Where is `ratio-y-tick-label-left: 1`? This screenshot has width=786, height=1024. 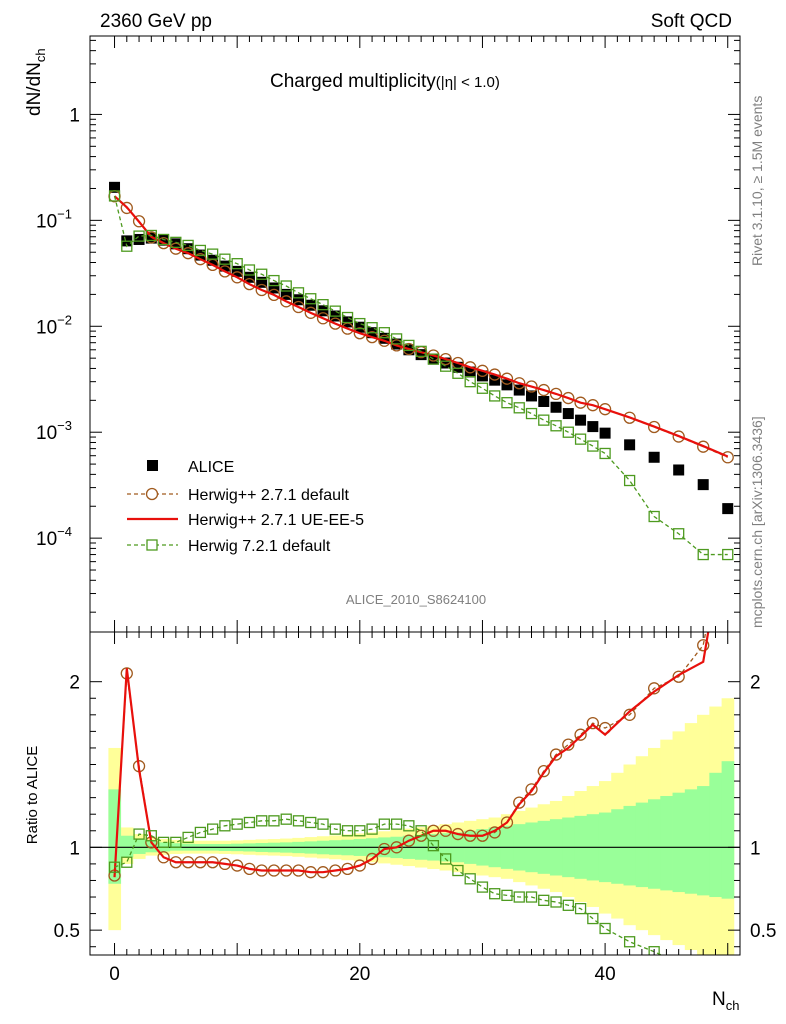
ratio-y-tick-label-left: 1 is located at coordinates (74, 848).